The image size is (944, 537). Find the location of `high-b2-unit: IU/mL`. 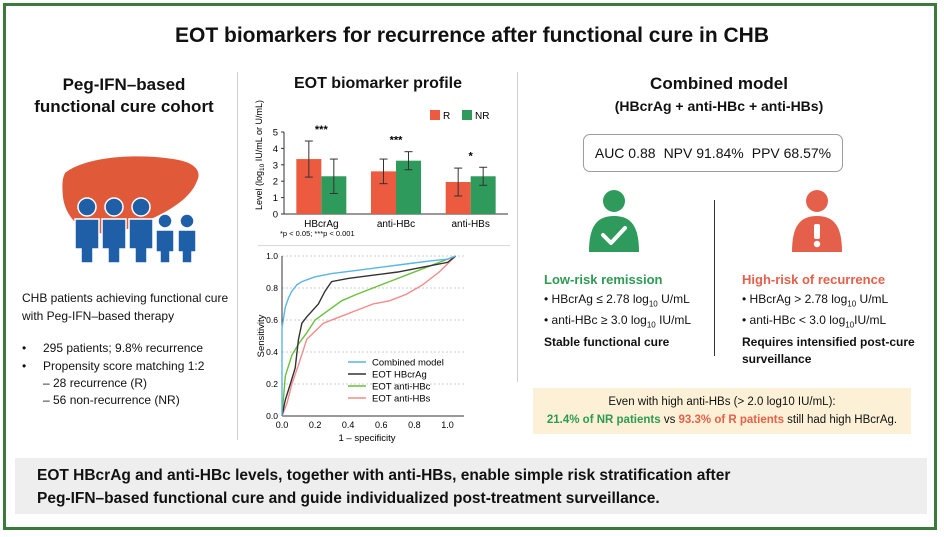

high-b2-unit: IU/mL is located at coordinates (870, 320).